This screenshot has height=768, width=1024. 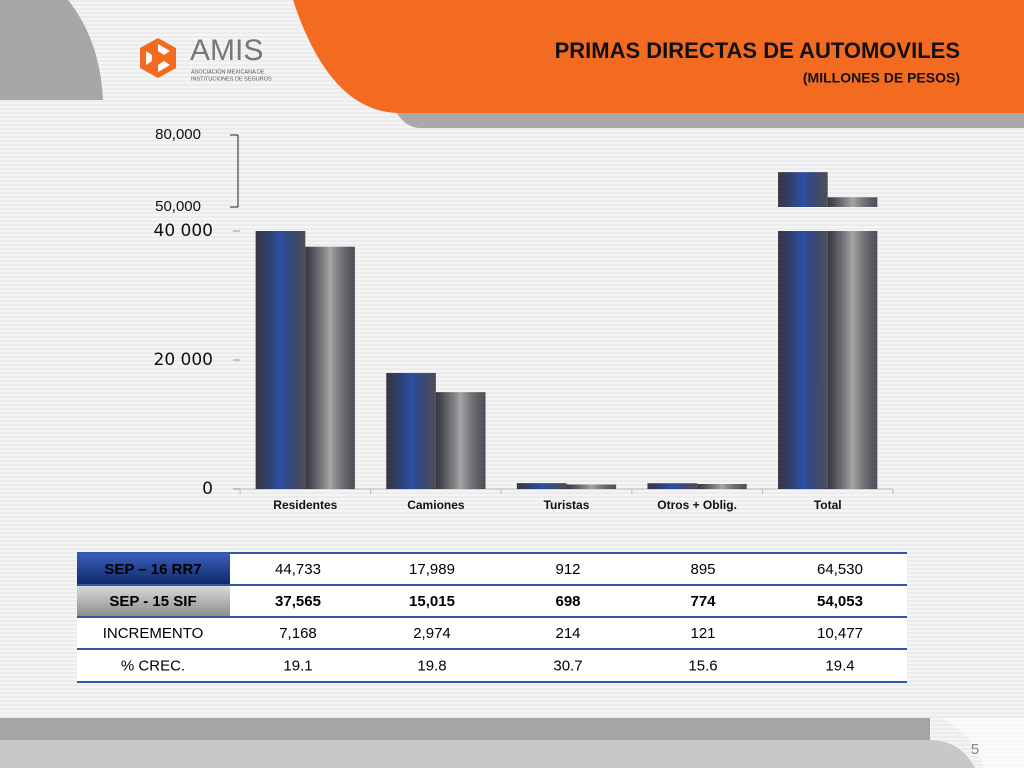 I want to click on row-label: SEP – 16 RR7, so click(x=152, y=569).